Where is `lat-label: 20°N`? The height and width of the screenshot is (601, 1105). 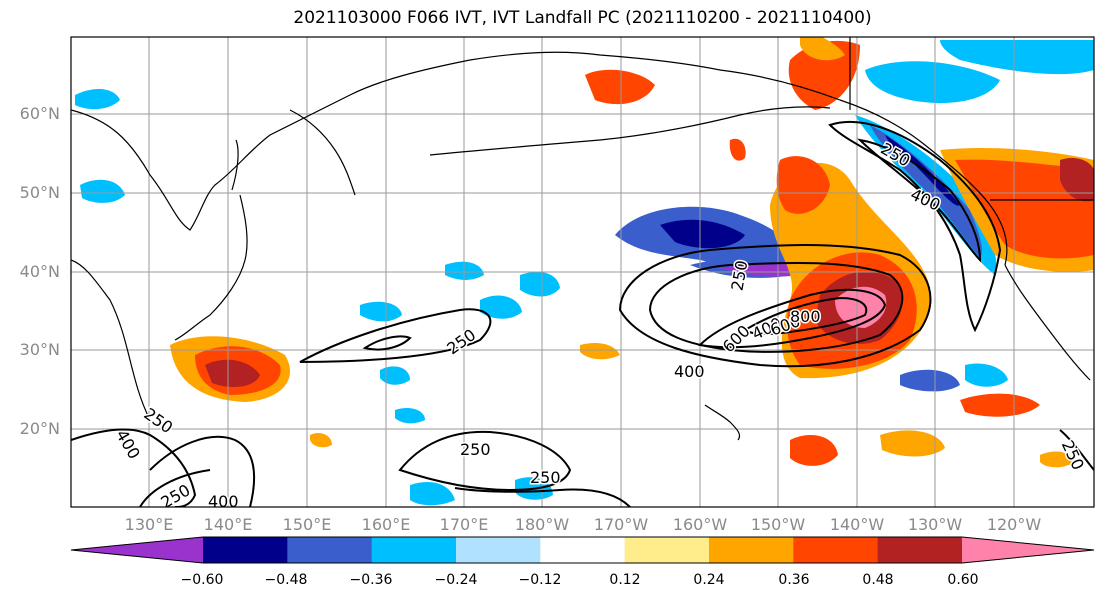 lat-label: 20°N is located at coordinates (39, 428).